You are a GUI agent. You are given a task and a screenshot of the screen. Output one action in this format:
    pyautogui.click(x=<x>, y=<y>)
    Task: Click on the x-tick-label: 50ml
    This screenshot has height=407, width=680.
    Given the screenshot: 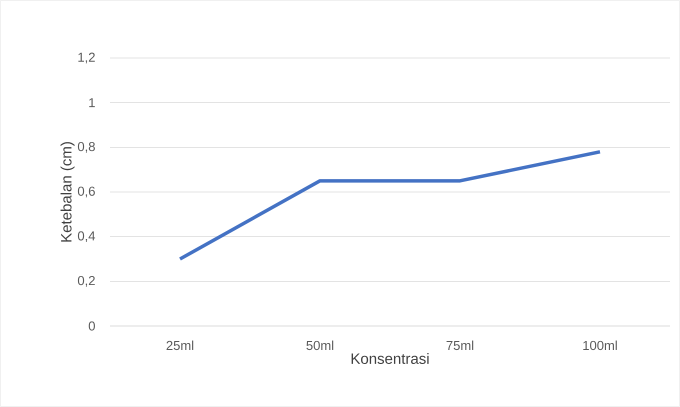 What is the action you would take?
    pyautogui.click(x=320, y=345)
    